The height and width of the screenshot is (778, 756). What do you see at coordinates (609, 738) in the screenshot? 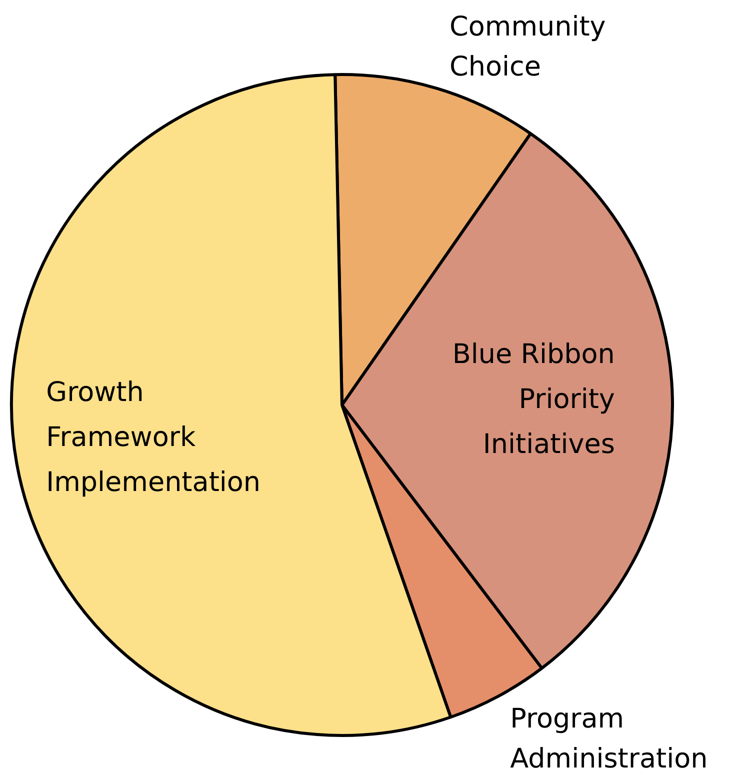
I see `slice-label: Program Administration` at bounding box center [609, 738].